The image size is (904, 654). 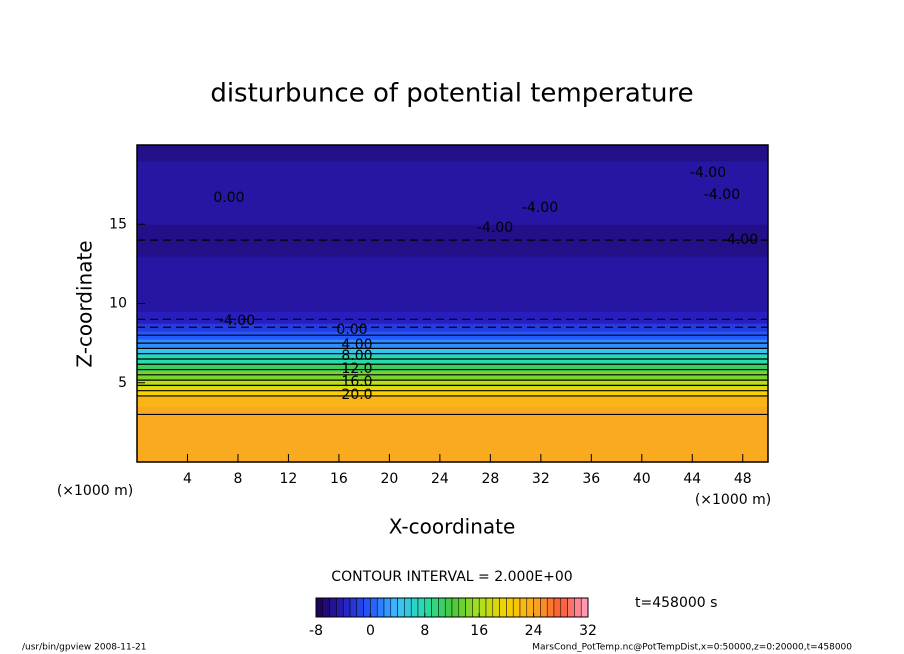 I want to click on colorbar-frame, so click(x=452, y=607).